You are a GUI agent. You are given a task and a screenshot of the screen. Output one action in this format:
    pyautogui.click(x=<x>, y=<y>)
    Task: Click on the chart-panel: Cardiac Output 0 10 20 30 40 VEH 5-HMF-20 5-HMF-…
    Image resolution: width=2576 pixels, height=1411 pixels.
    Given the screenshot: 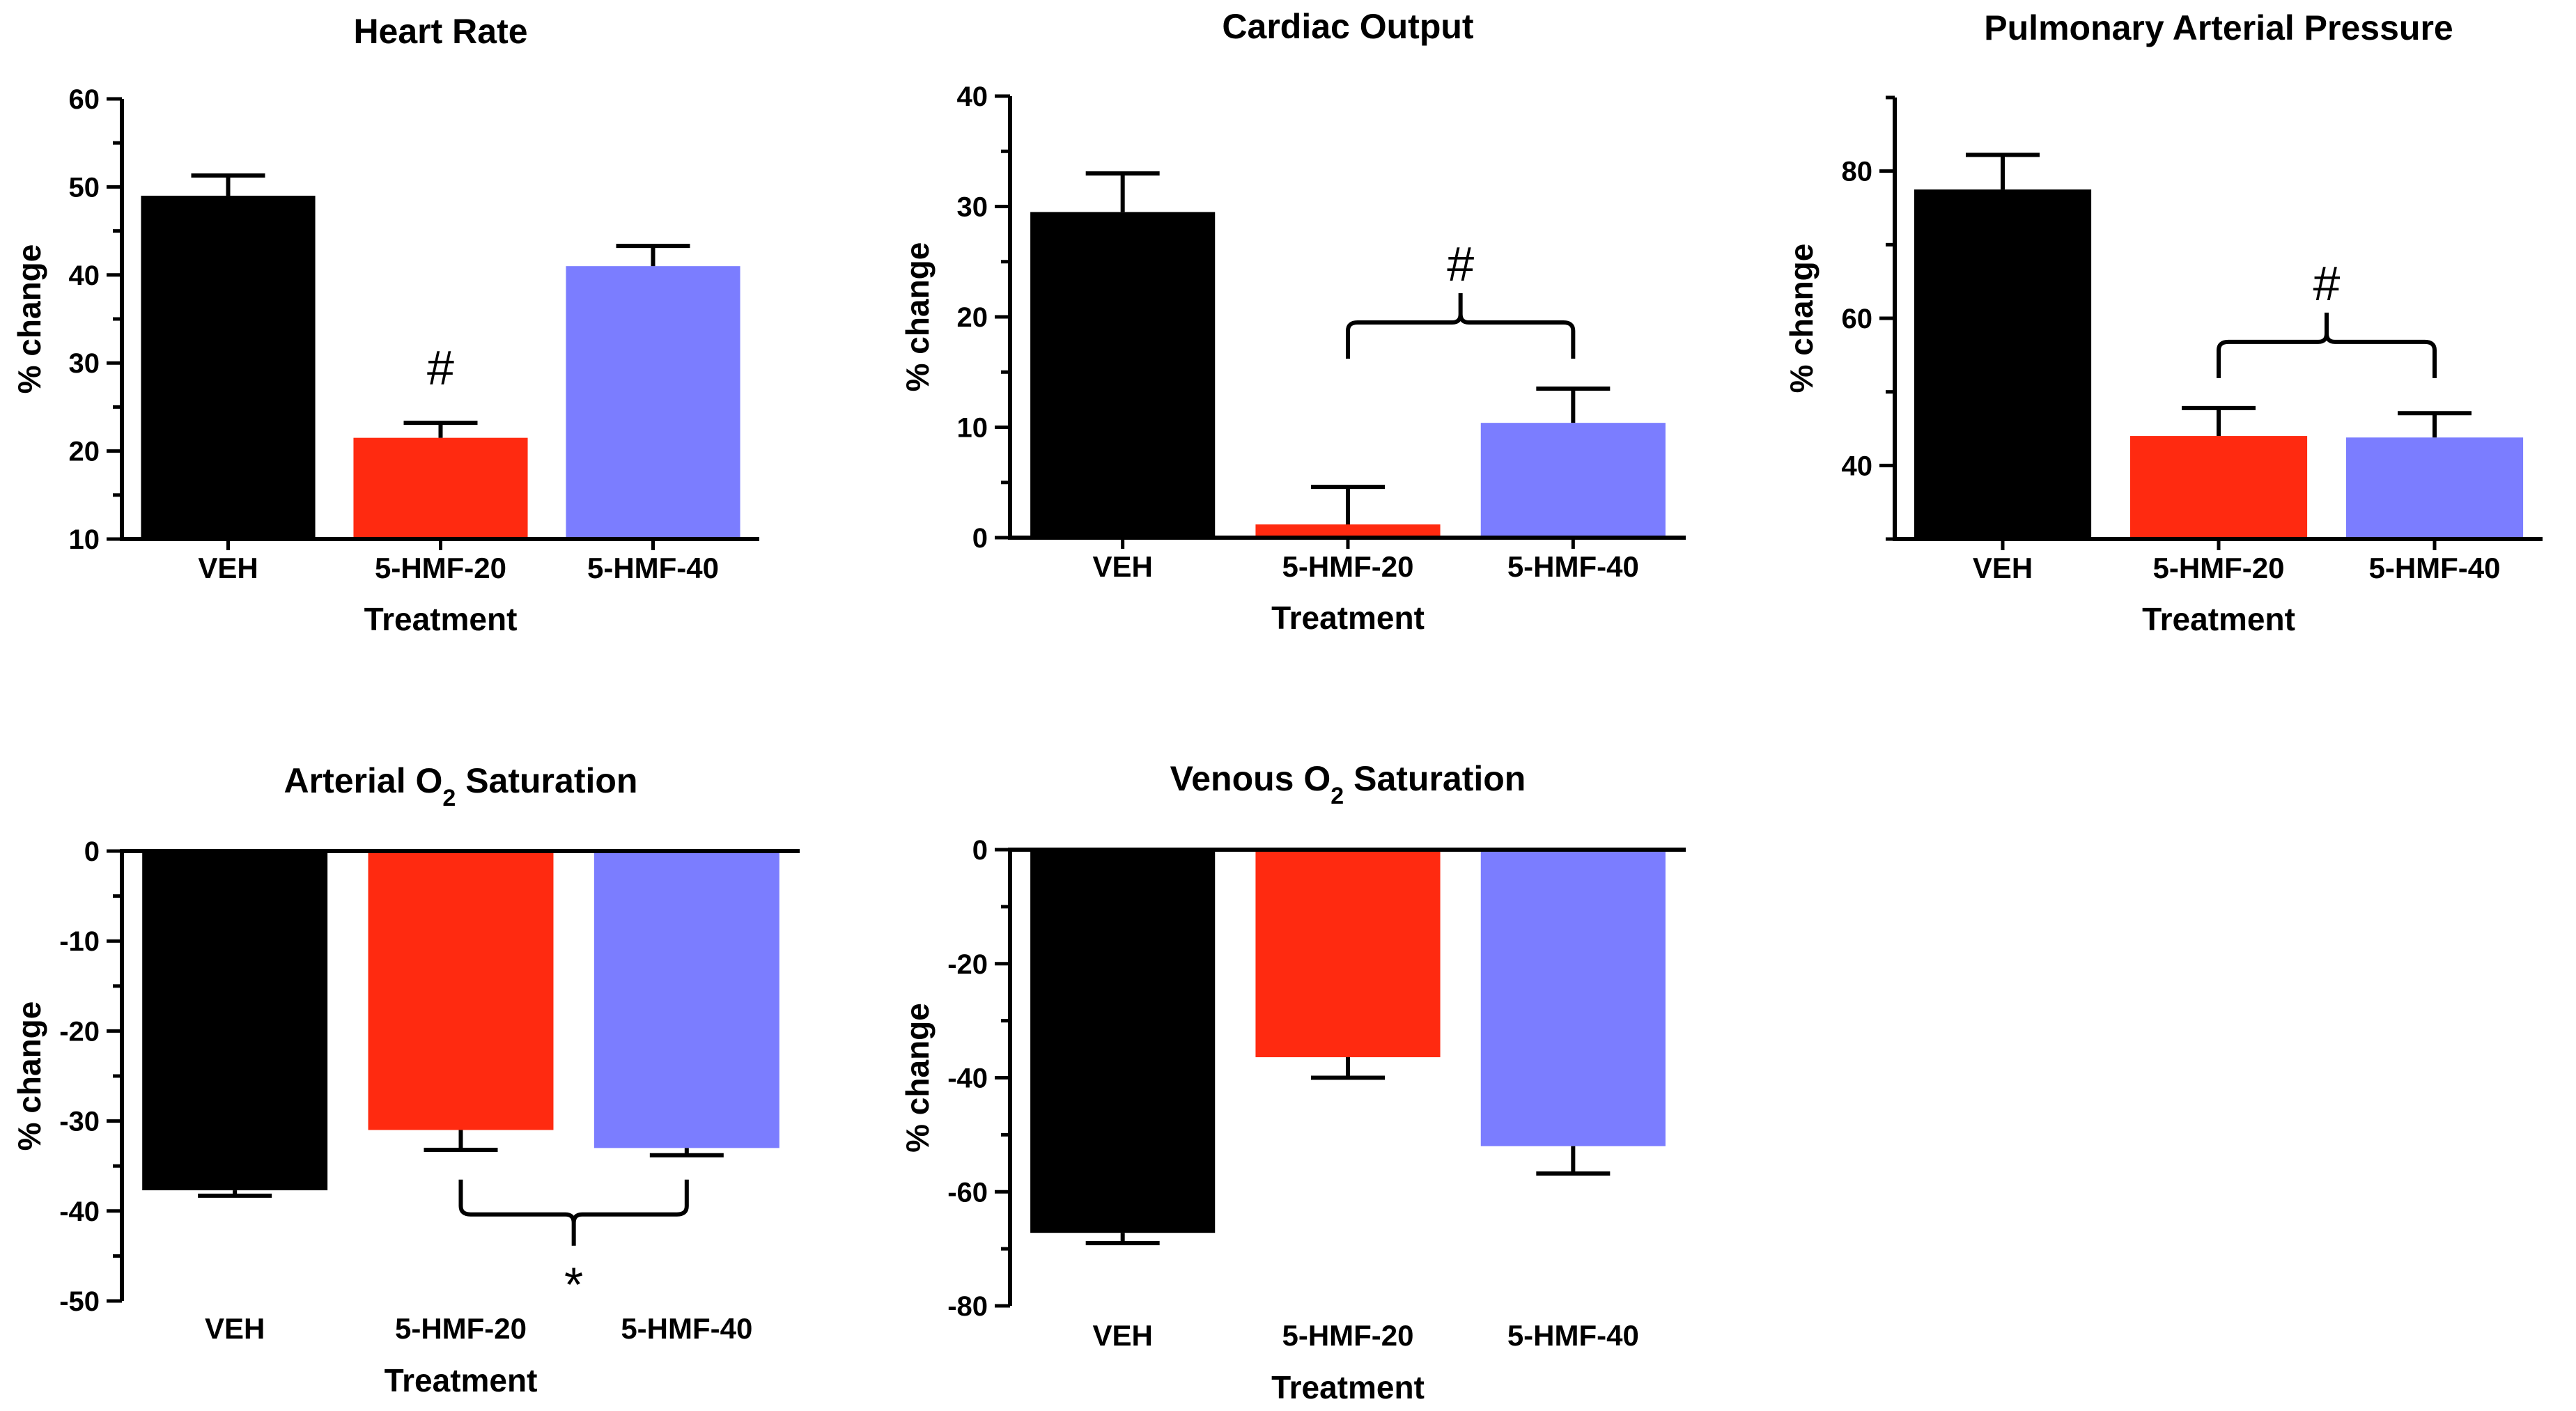 What is the action you would take?
    pyautogui.click(x=1292, y=321)
    